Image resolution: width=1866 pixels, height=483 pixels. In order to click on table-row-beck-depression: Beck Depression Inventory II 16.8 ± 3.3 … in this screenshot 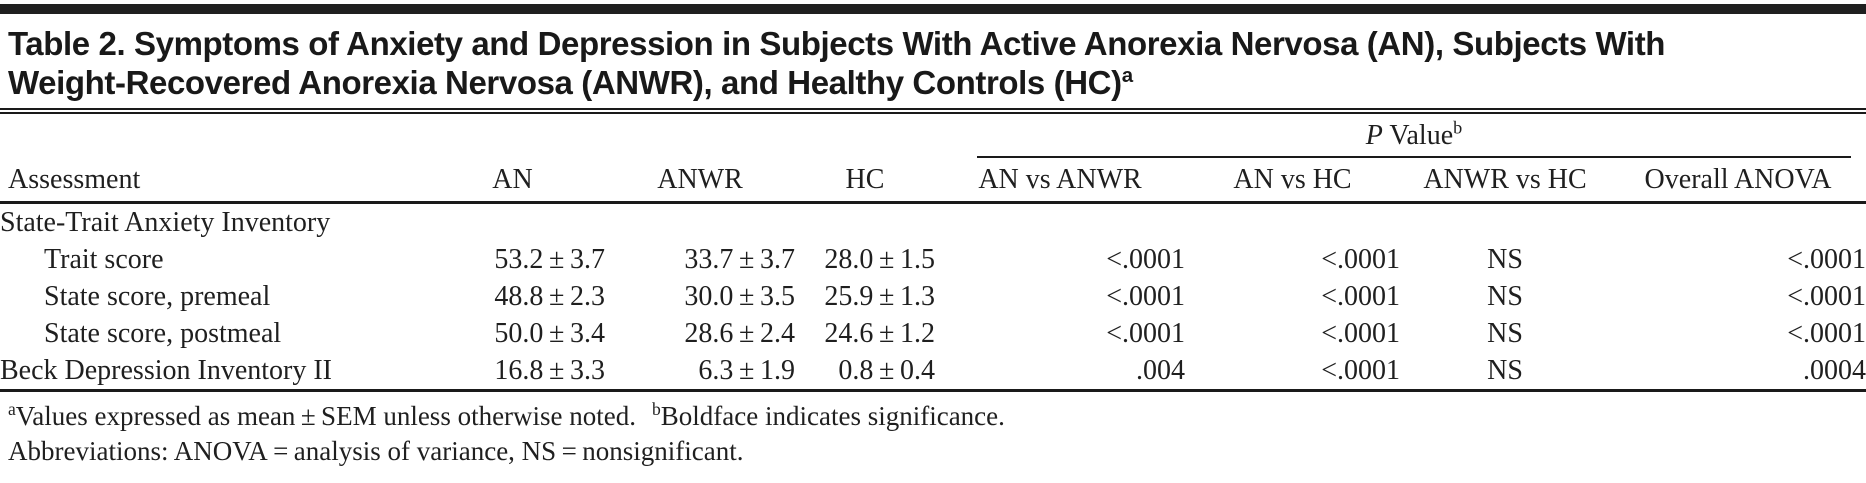, I will do `click(933, 372)`.